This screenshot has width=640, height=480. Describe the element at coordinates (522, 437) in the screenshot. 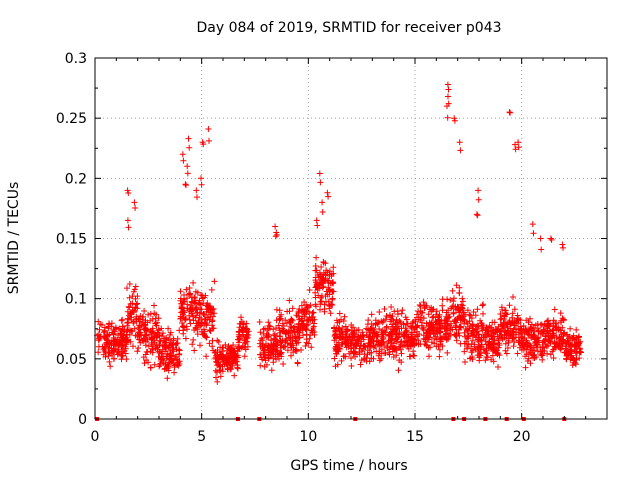

I see `x-tick-label: 20` at that location.